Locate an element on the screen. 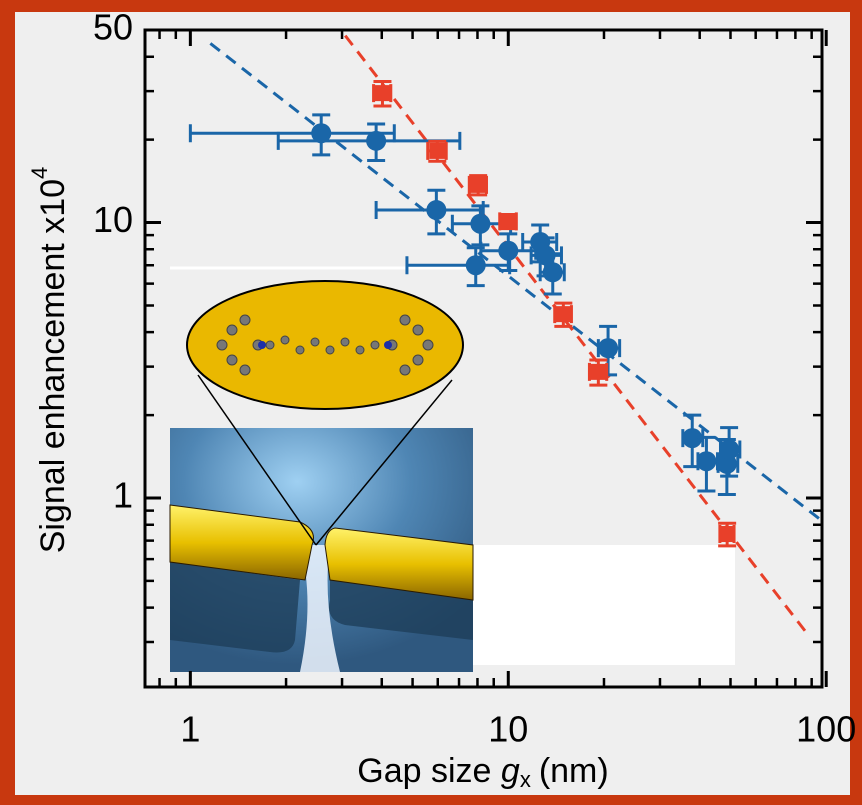  x-tick-label: 1 is located at coordinates (190, 729).